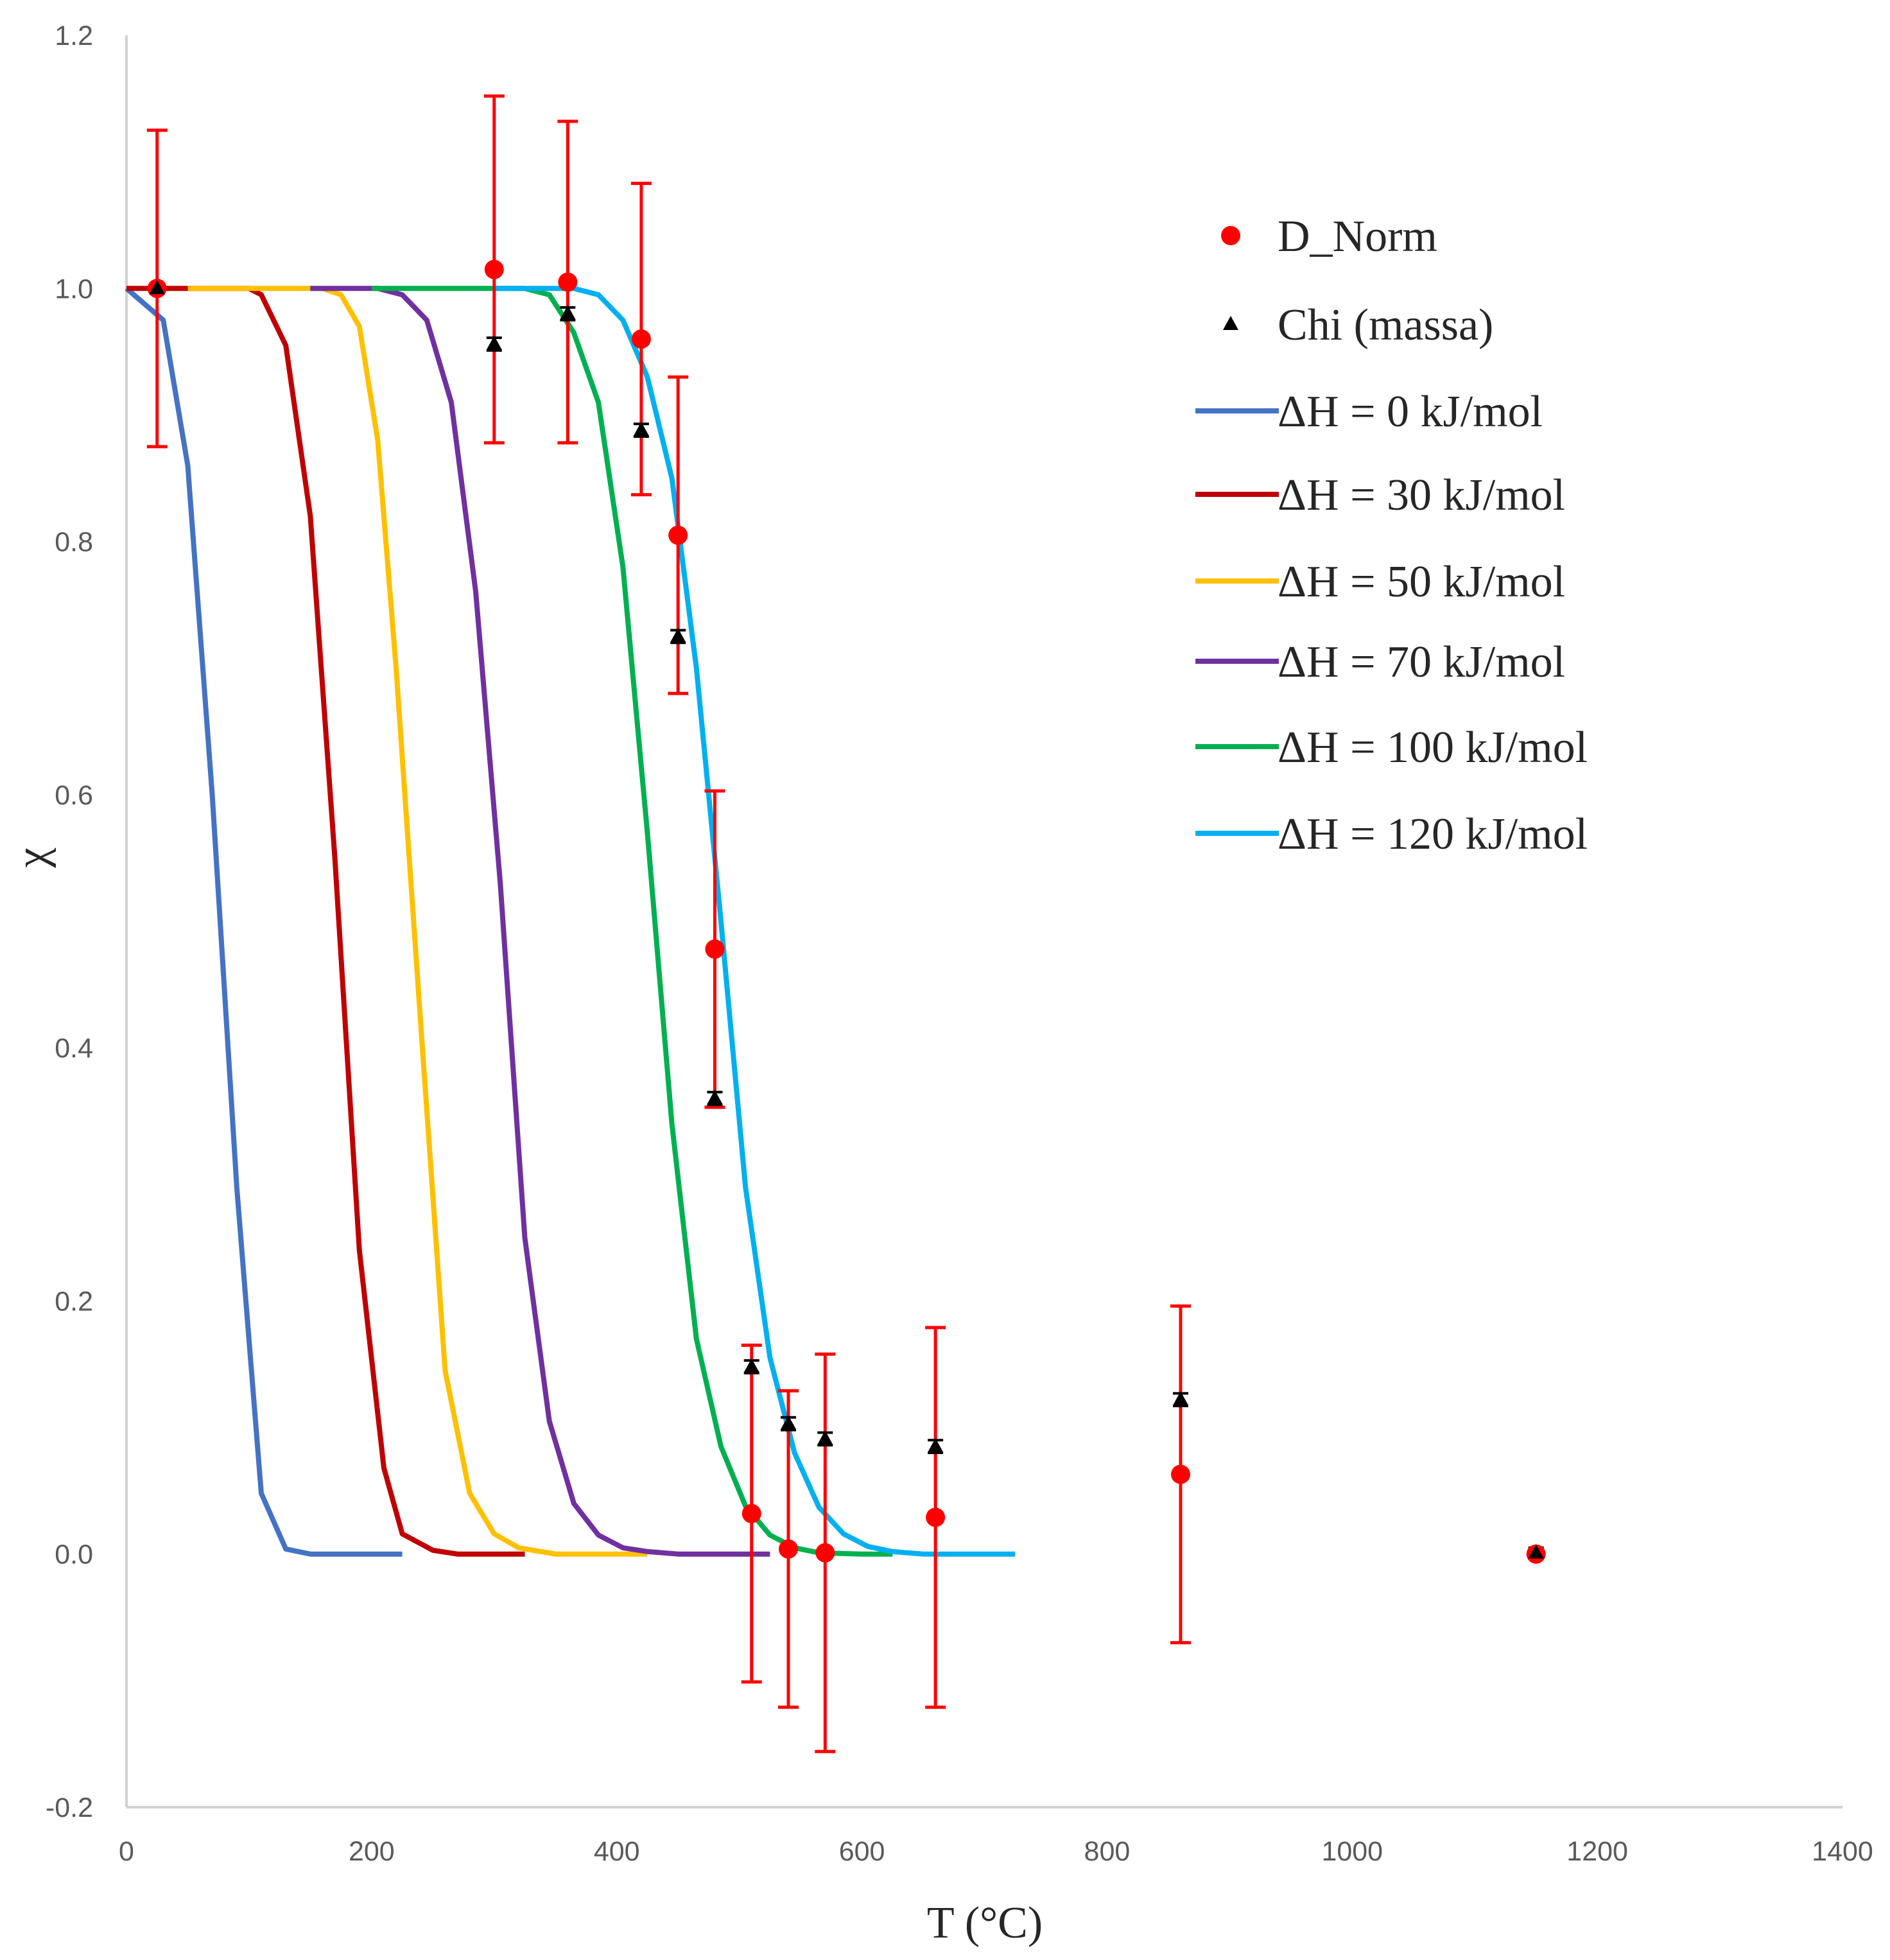 This screenshot has width=1890, height=1960. Describe the element at coordinates (617, 1851) in the screenshot. I see `x-tick-label: 400` at that location.